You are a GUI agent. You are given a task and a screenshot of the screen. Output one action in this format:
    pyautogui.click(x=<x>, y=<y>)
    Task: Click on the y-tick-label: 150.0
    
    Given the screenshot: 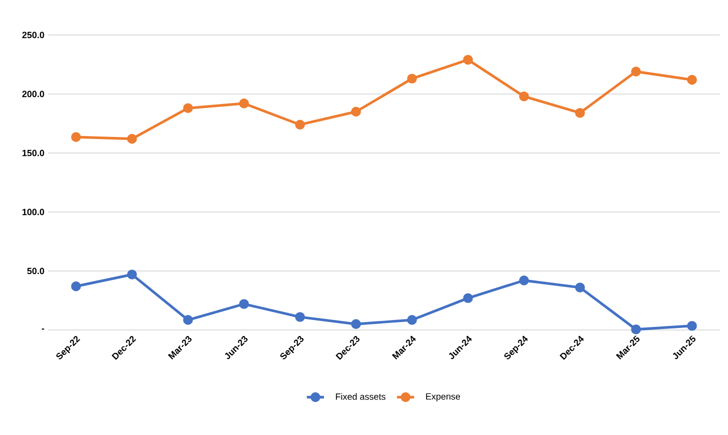 What is the action you would take?
    pyautogui.click(x=33, y=153)
    